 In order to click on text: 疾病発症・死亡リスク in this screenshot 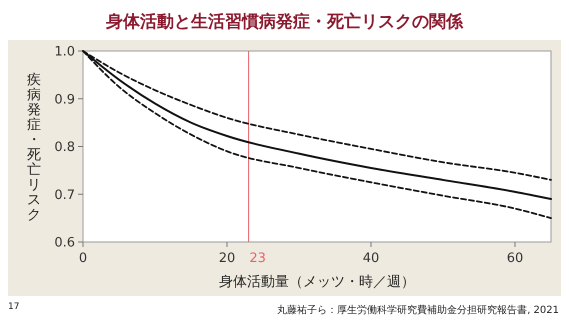, I will do `click(34, 147)`.